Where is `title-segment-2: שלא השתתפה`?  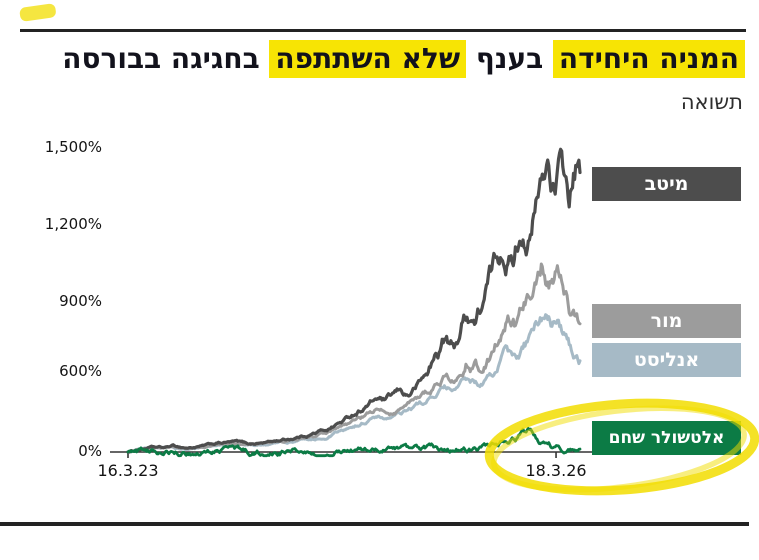 title-segment-2: שלא השתתפה is located at coordinates (368, 59).